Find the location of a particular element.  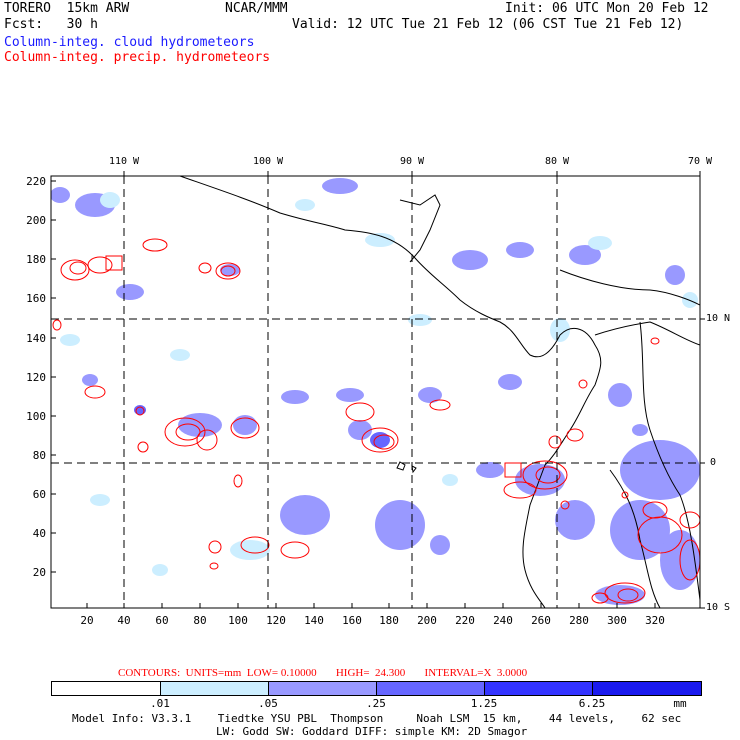

colorbar-tick: .05 is located at coordinates (268, 703).